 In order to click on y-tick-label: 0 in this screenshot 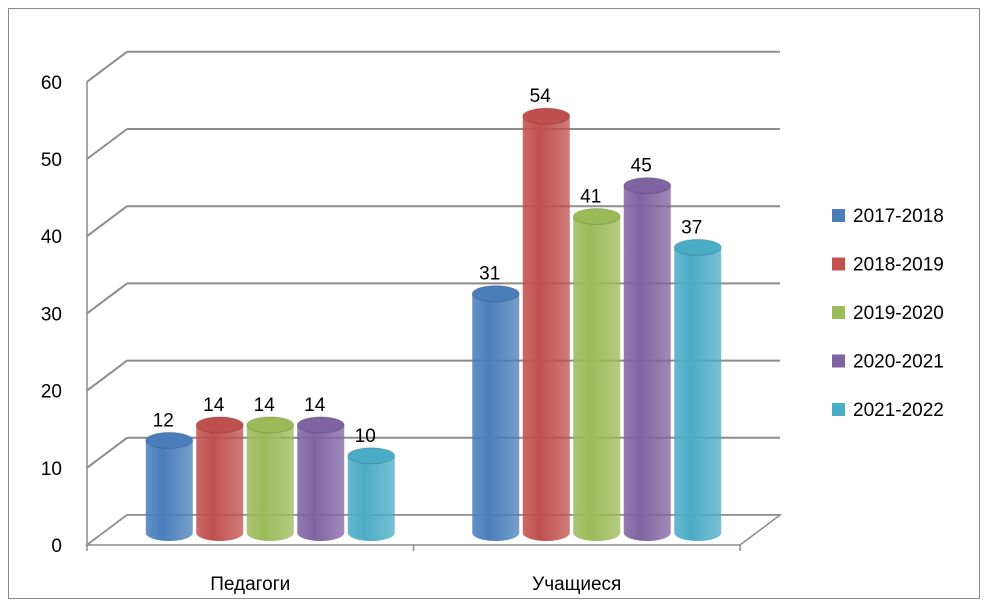, I will do `click(56, 546)`.